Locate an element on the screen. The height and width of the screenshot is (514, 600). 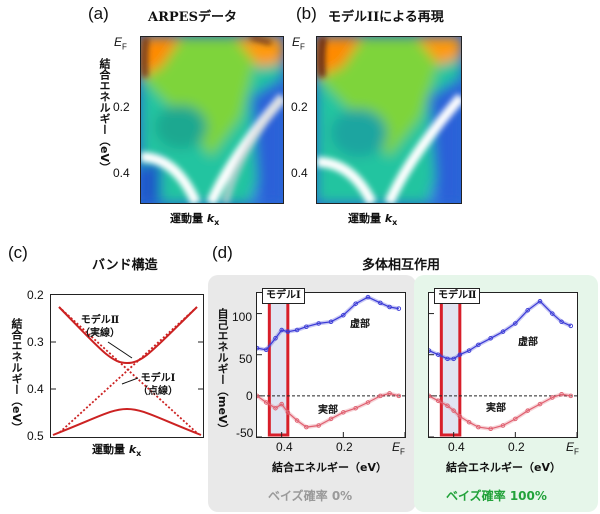
panel-a-ytick-0: 0.2 is located at coordinates (121, 107).